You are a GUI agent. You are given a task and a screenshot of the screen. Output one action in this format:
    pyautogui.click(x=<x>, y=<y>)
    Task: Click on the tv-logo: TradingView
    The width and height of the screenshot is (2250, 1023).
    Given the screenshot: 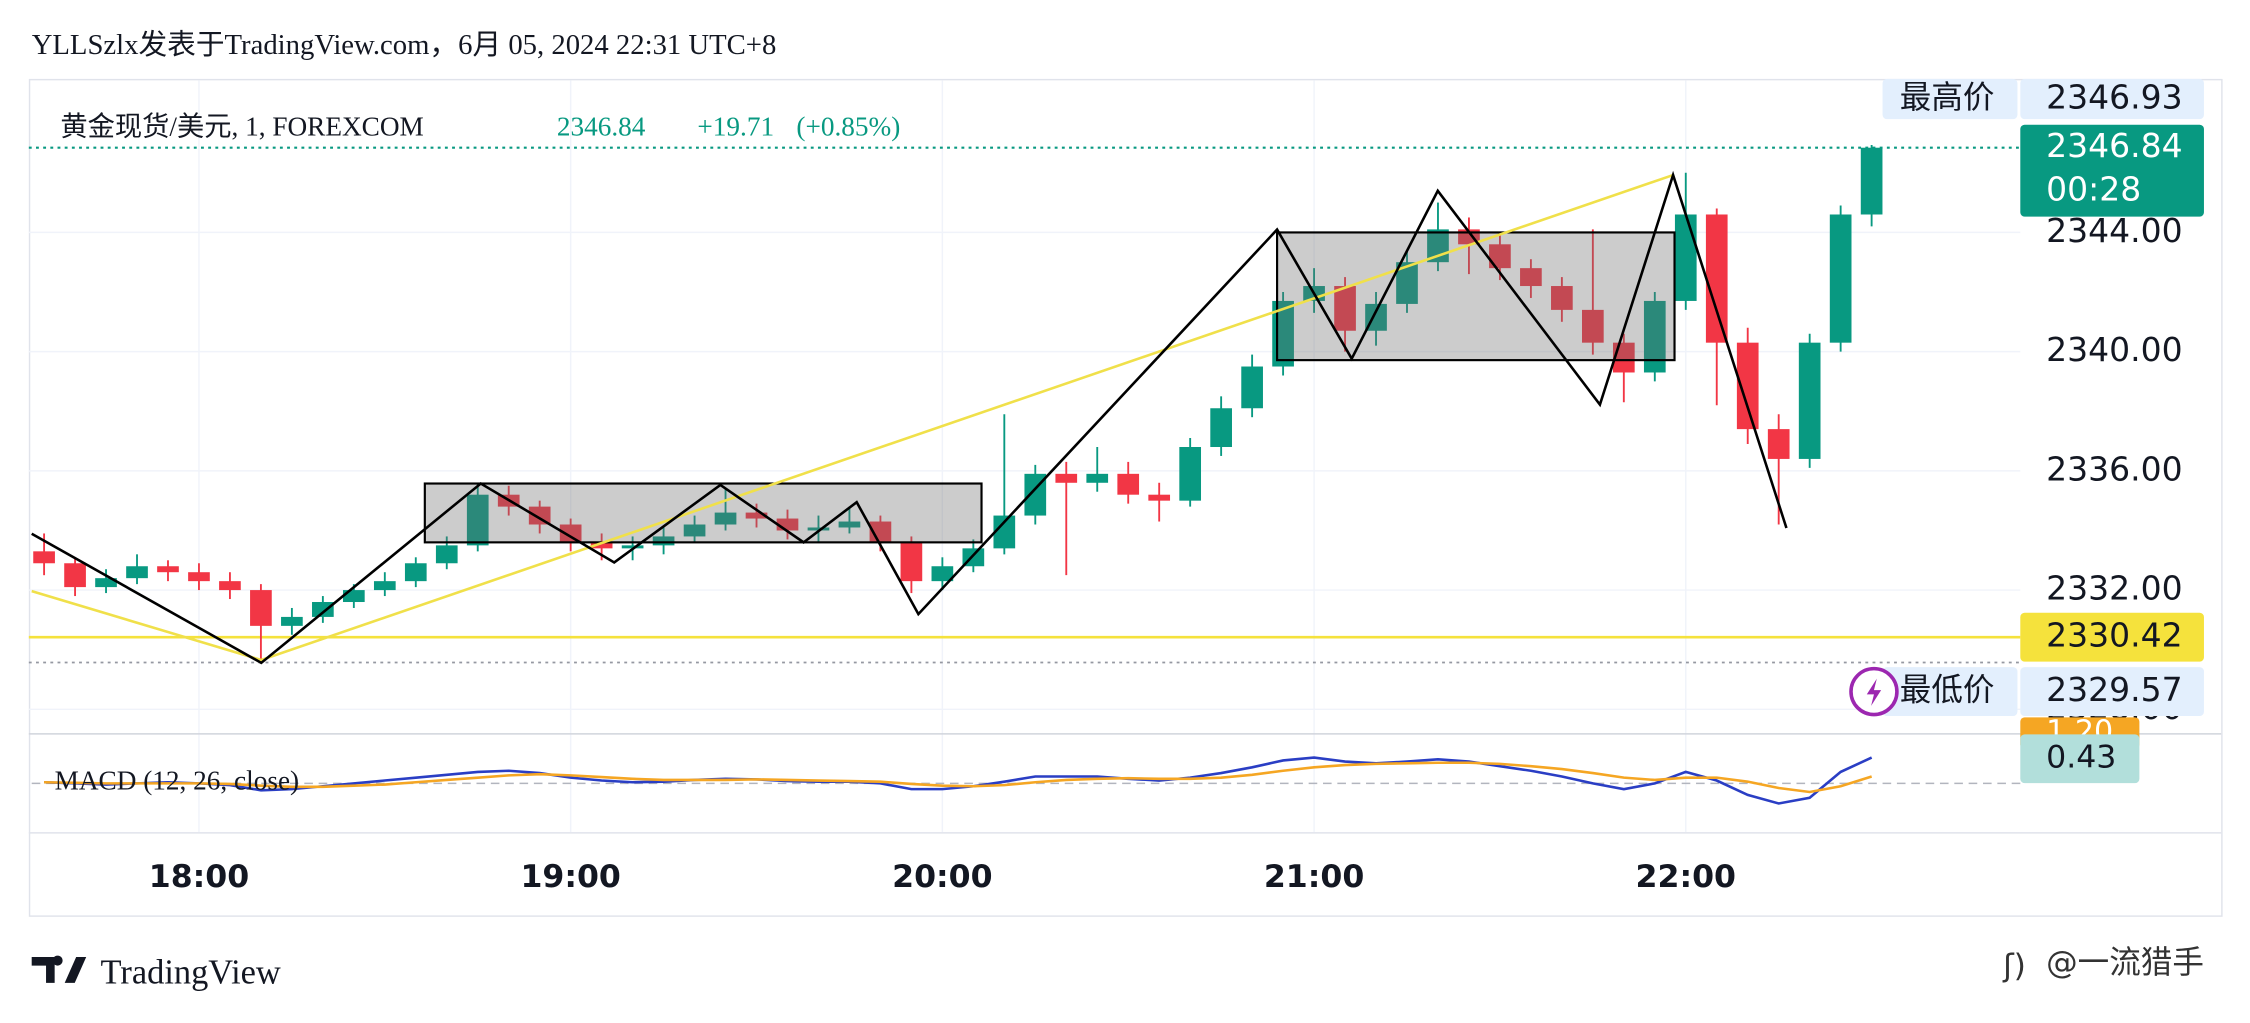 What is the action you would take?
    pyautogui.click(x=156, y=973)
    